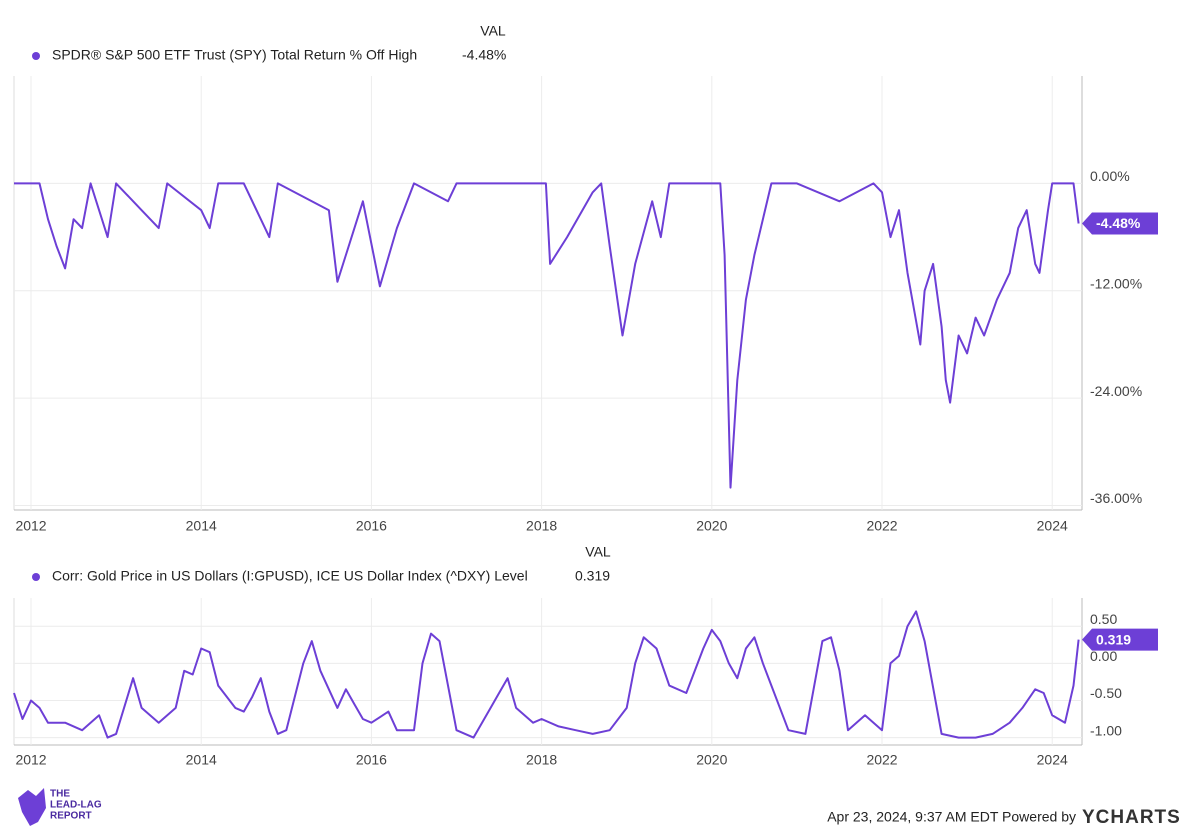  Describe the element at coordinates (1131, 817) in the screenshot. I see `brand: YCHARTS` at that location.